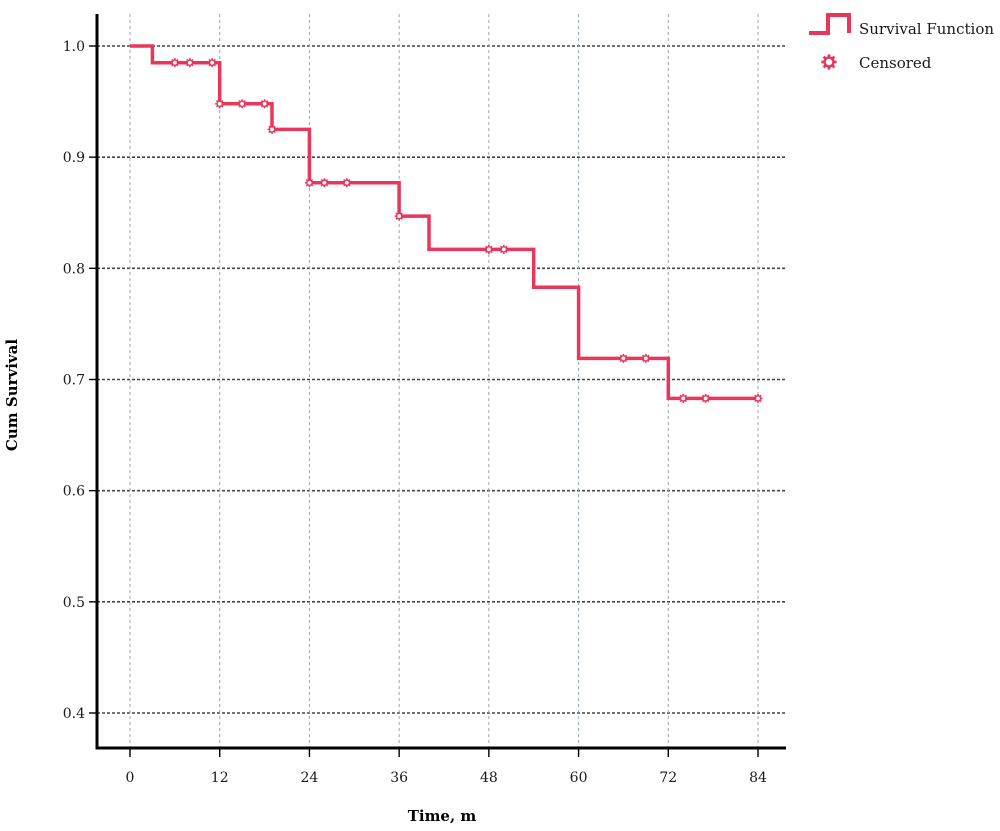 Image resolution: width=1000 pixels, height=831 pixels. Describe the element at coordinates (310, 778) in the screenshot. I see `x-tick-label: 24` at that location.